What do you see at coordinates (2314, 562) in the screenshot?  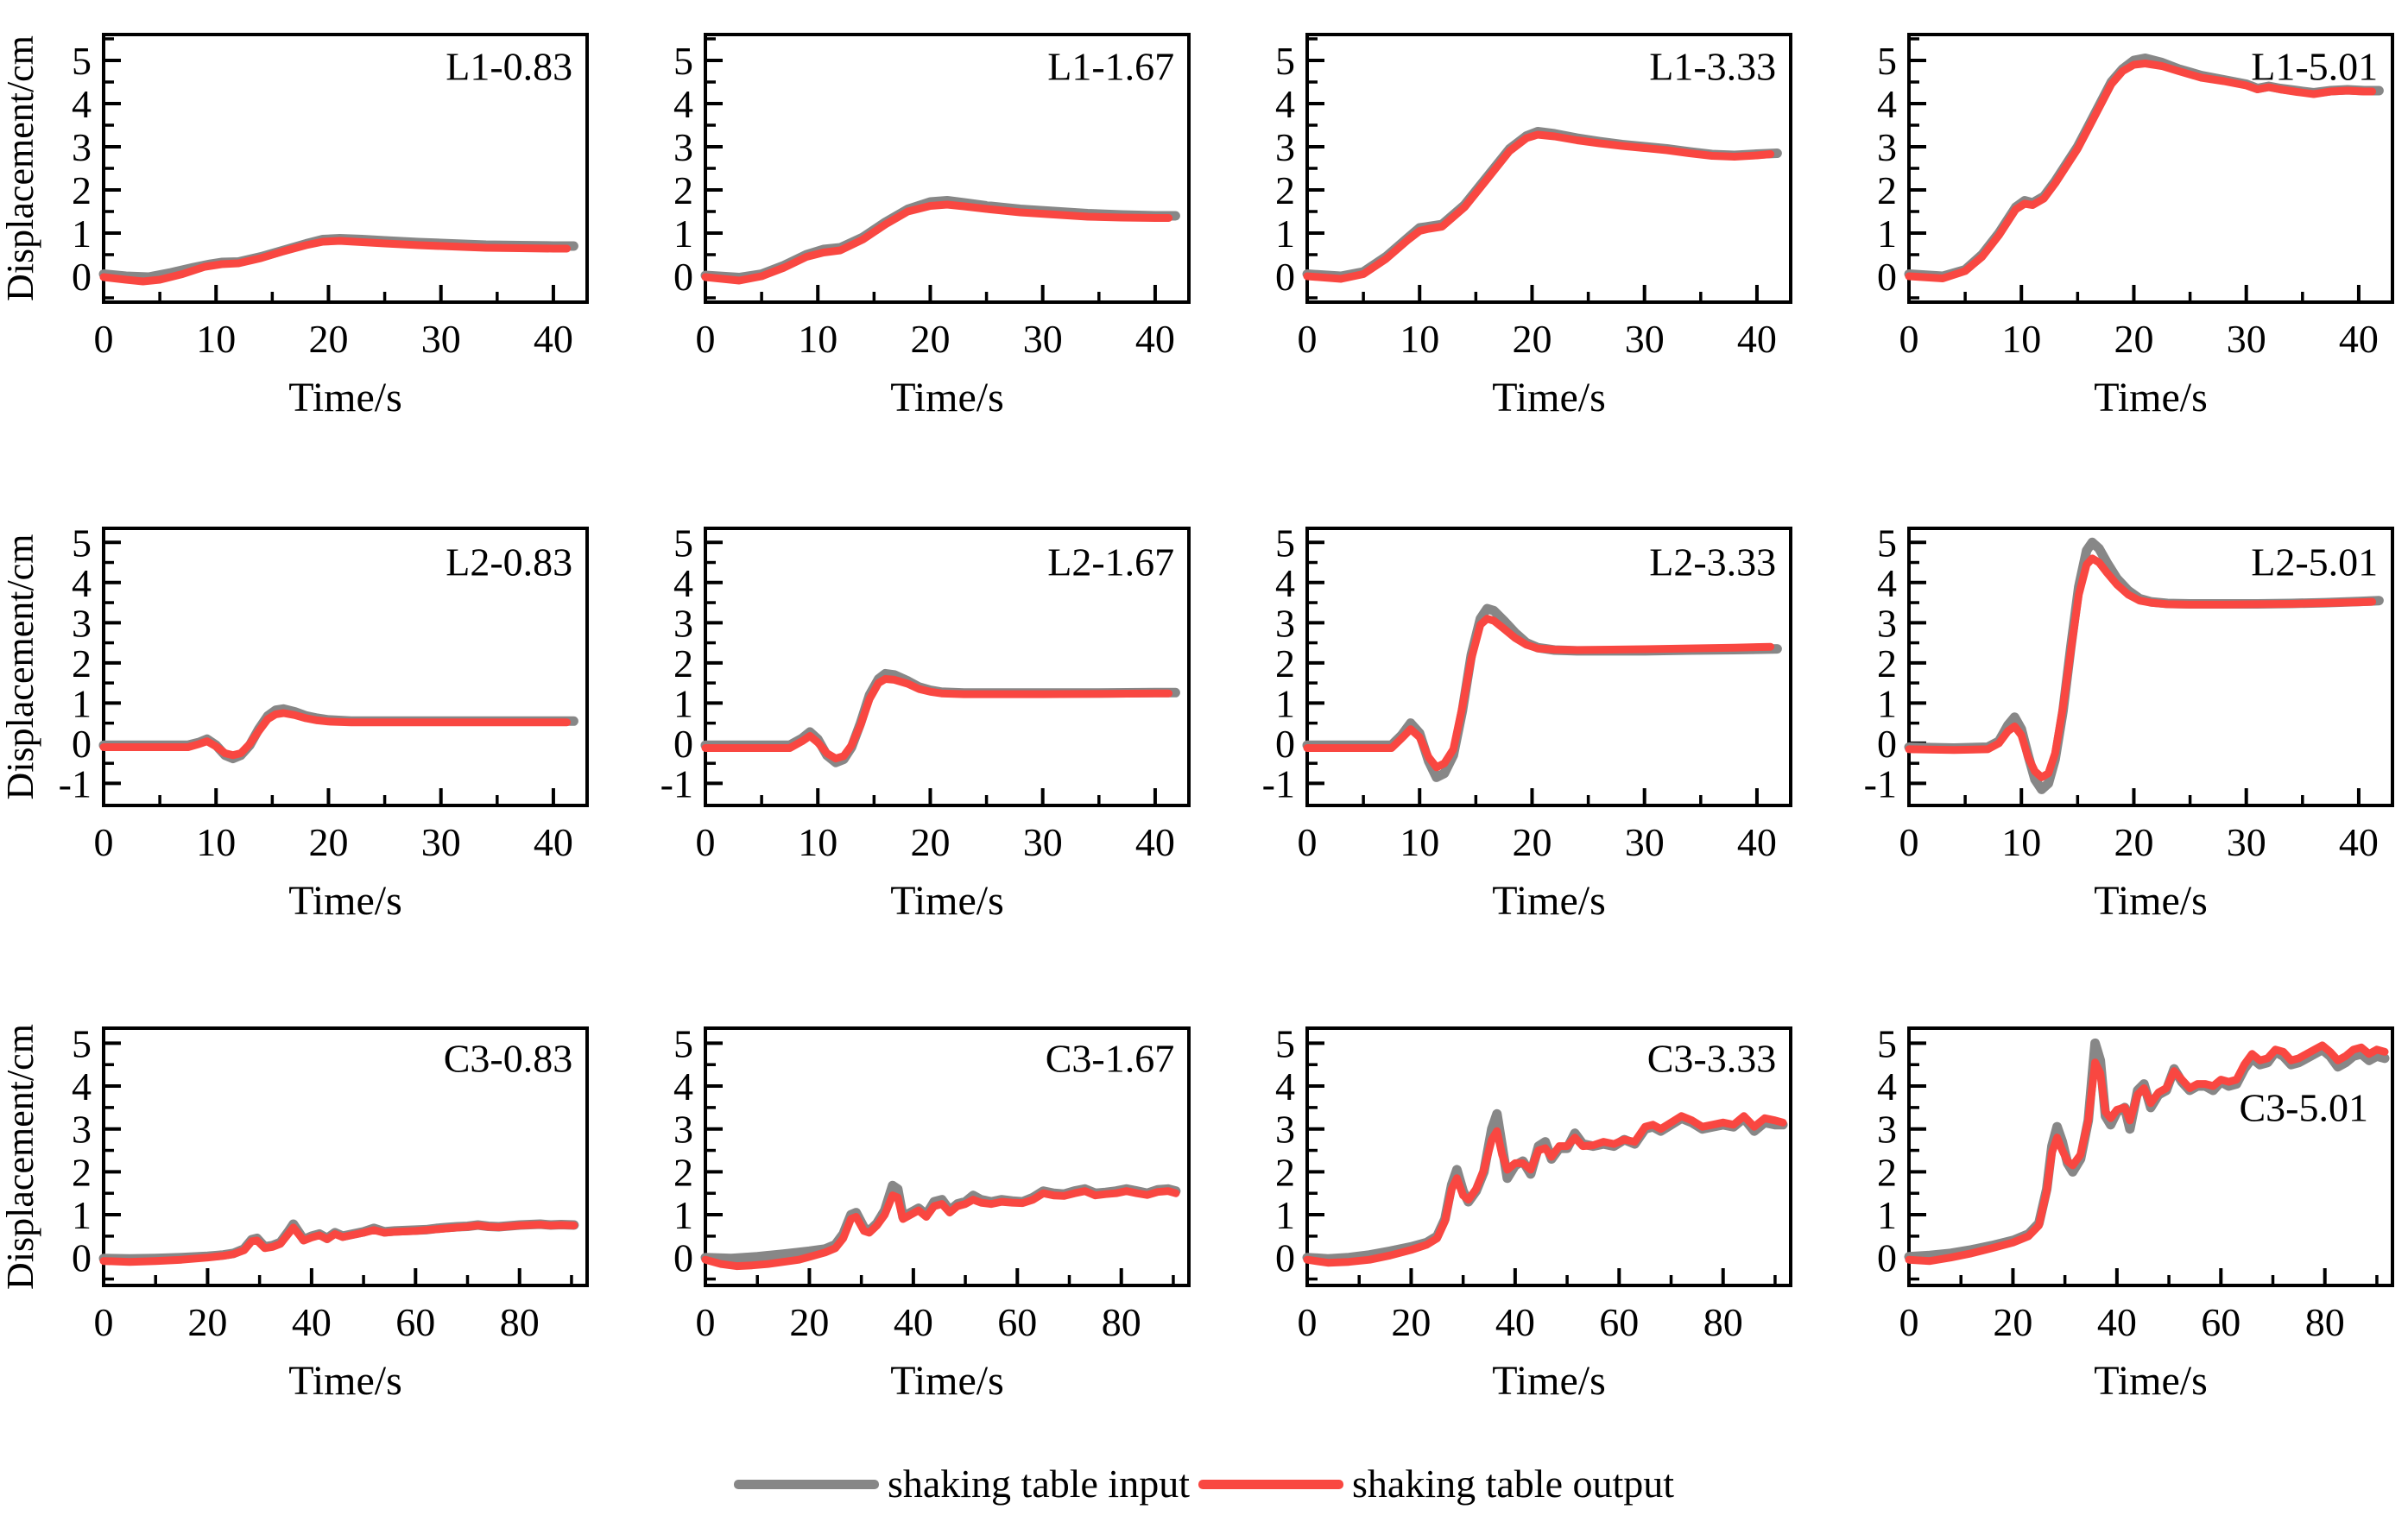 I see `panel-title: L2-5.01` at bounding box center [2314, 562].